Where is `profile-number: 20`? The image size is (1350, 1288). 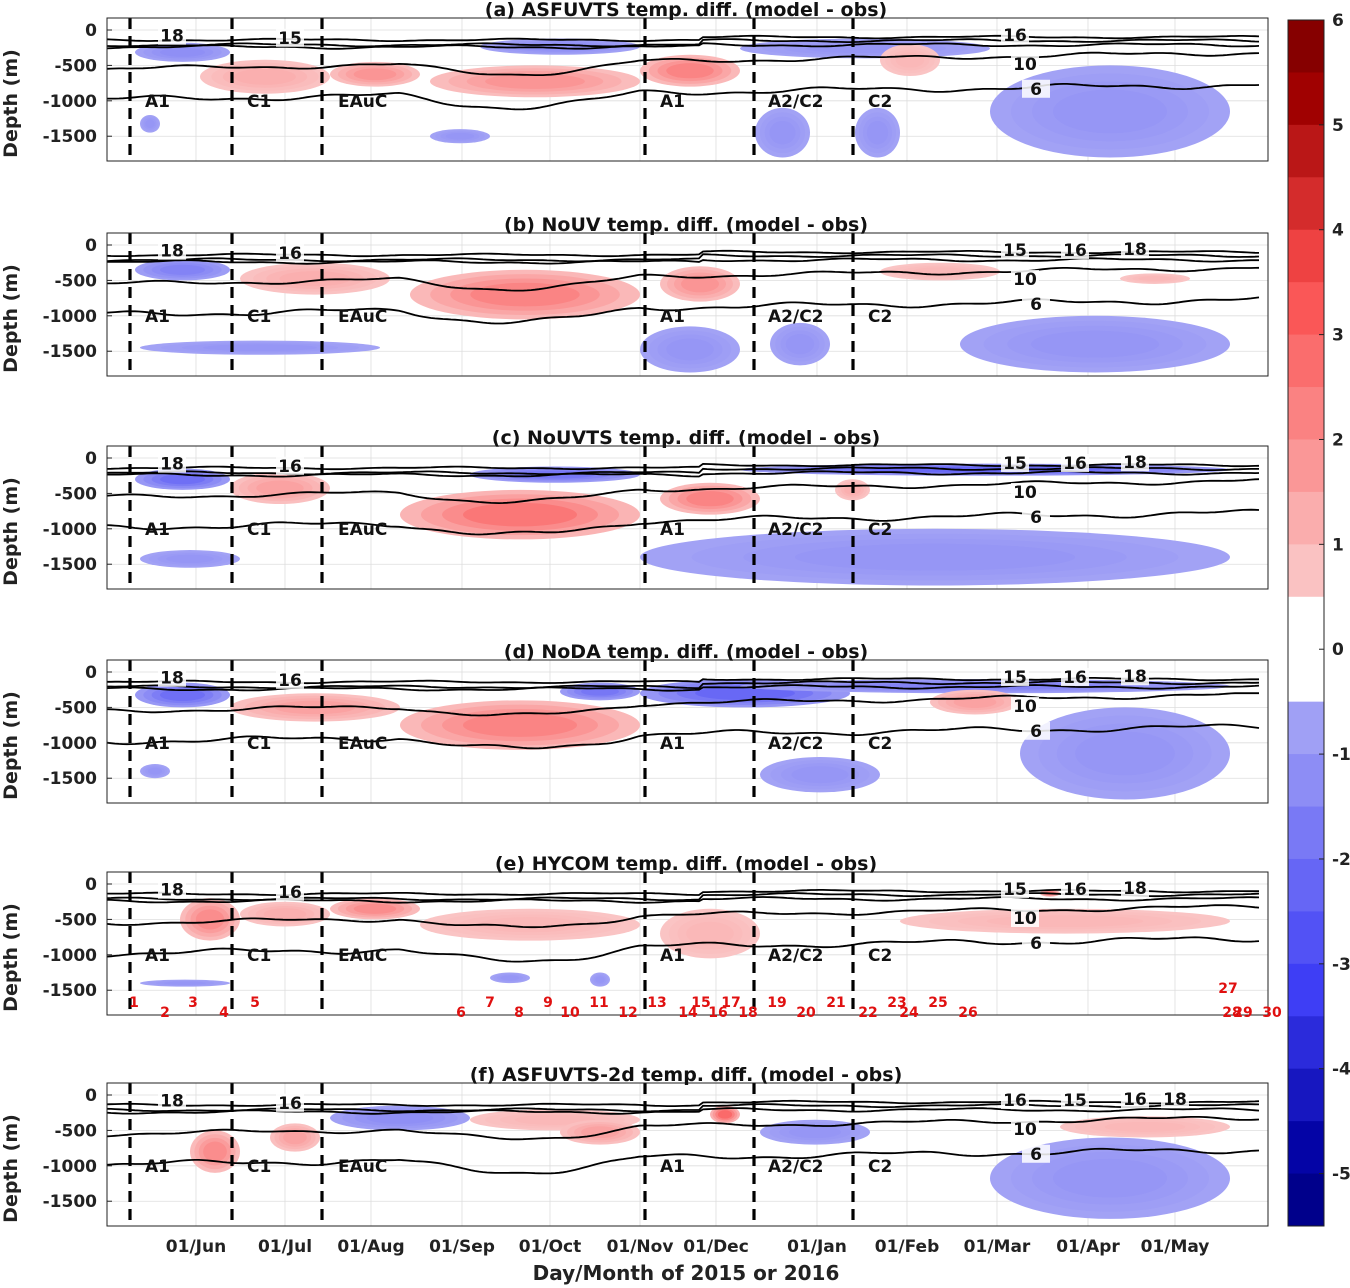
profile-number: 20 is located at coordinates (806, 1013).